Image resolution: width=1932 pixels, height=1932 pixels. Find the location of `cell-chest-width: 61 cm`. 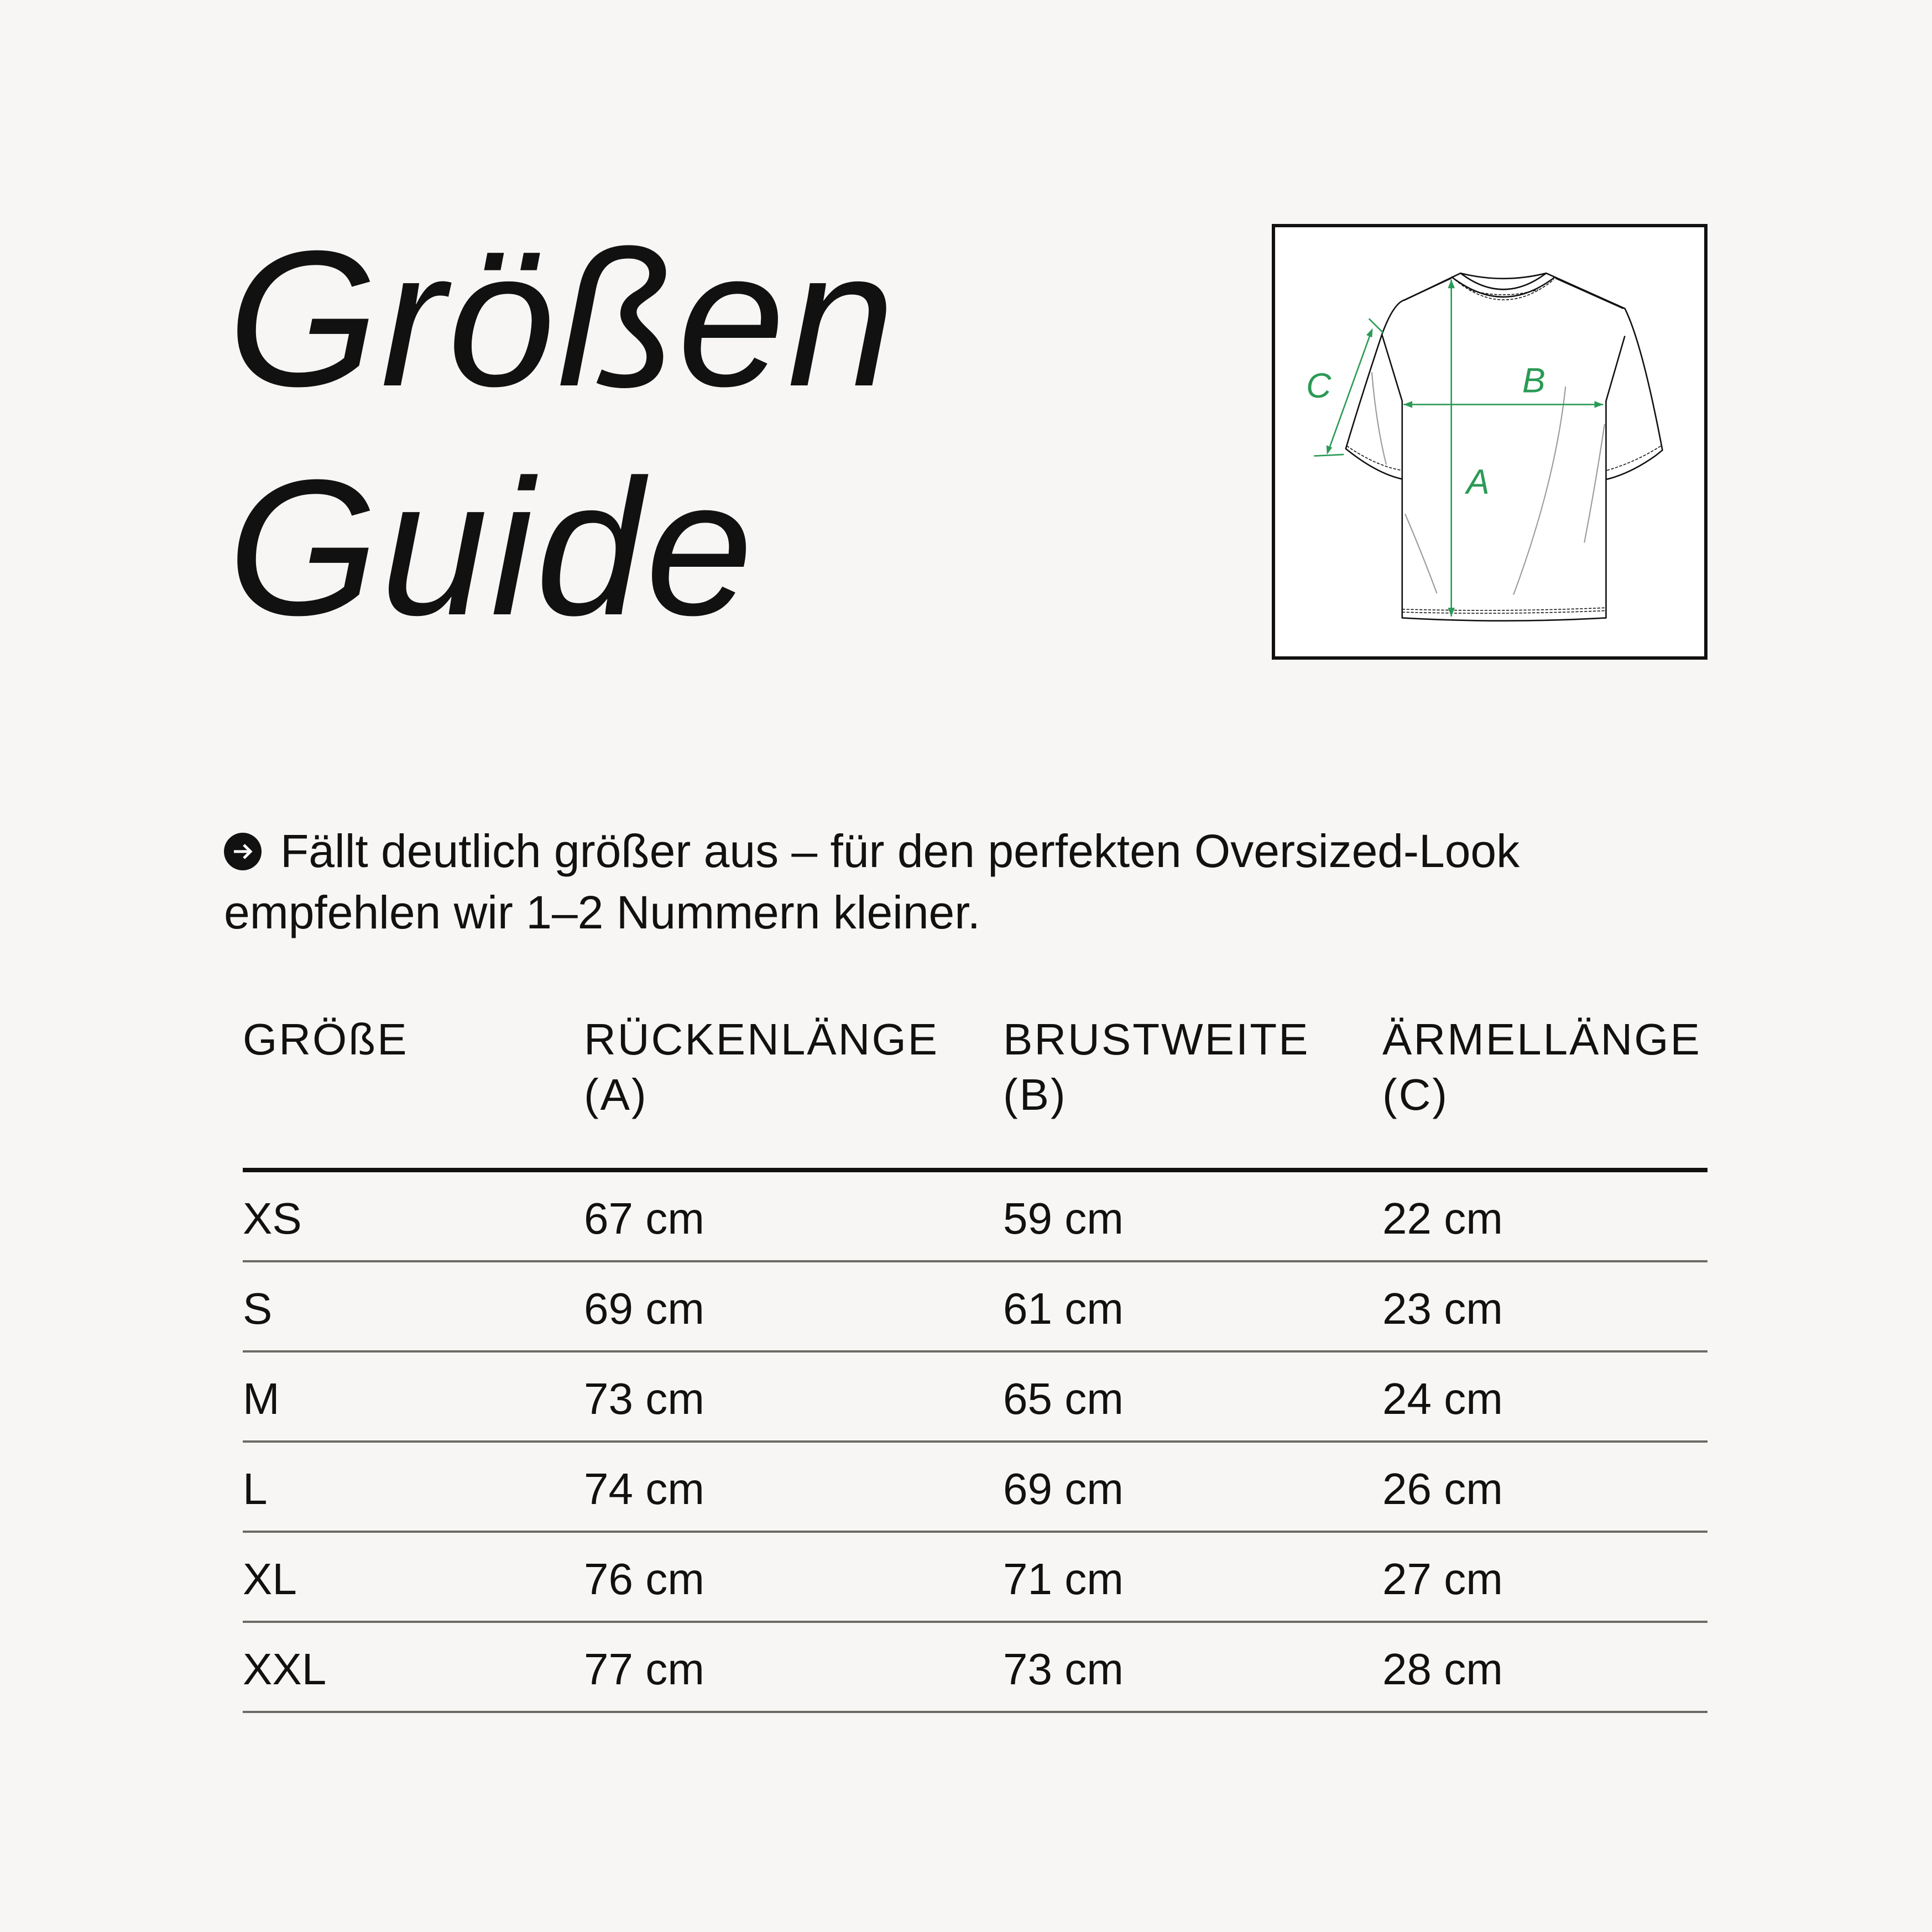

cell-chest-width: 61 cm is located at coordinates (1063, 1308).